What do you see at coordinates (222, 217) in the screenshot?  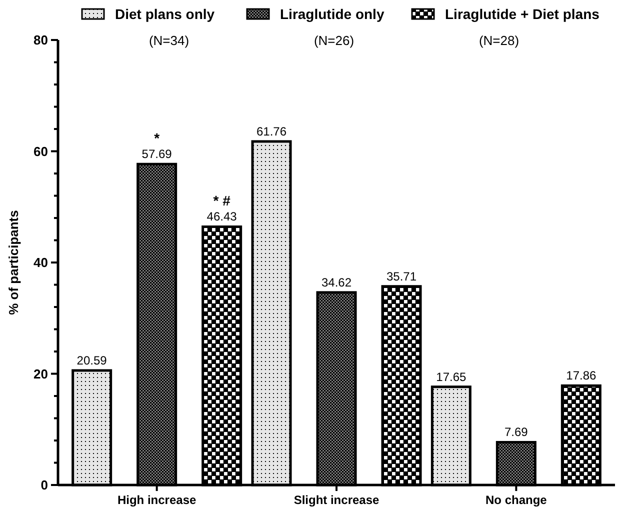 I see `data-label: 46.43` at bounding box center [222, 217].